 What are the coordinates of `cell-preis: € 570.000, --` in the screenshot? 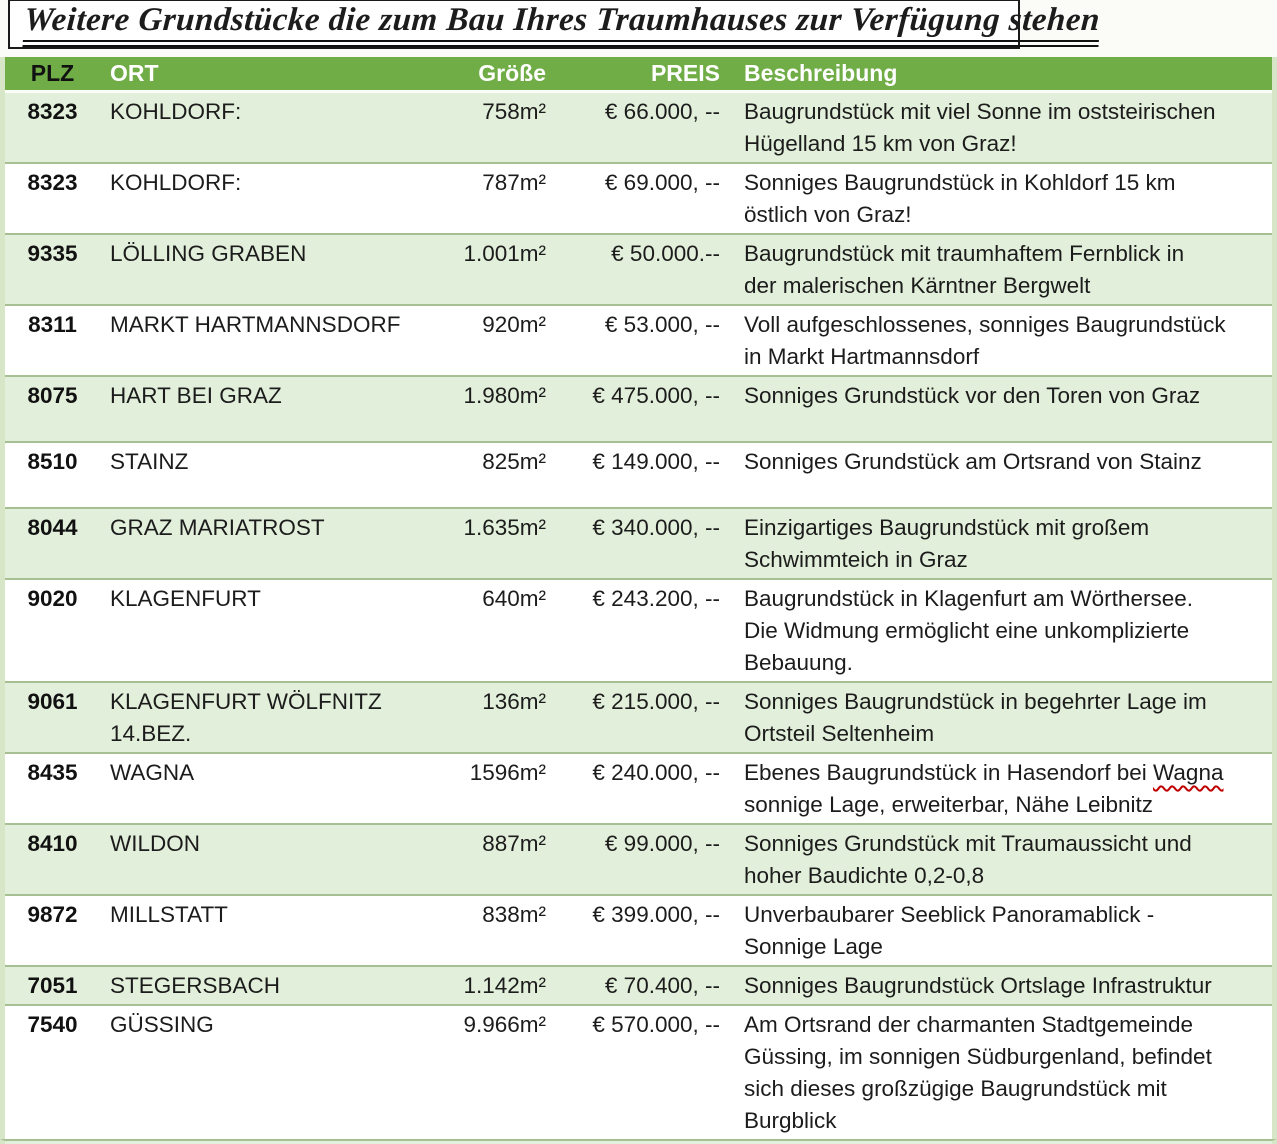 It's located at (656, 1024).